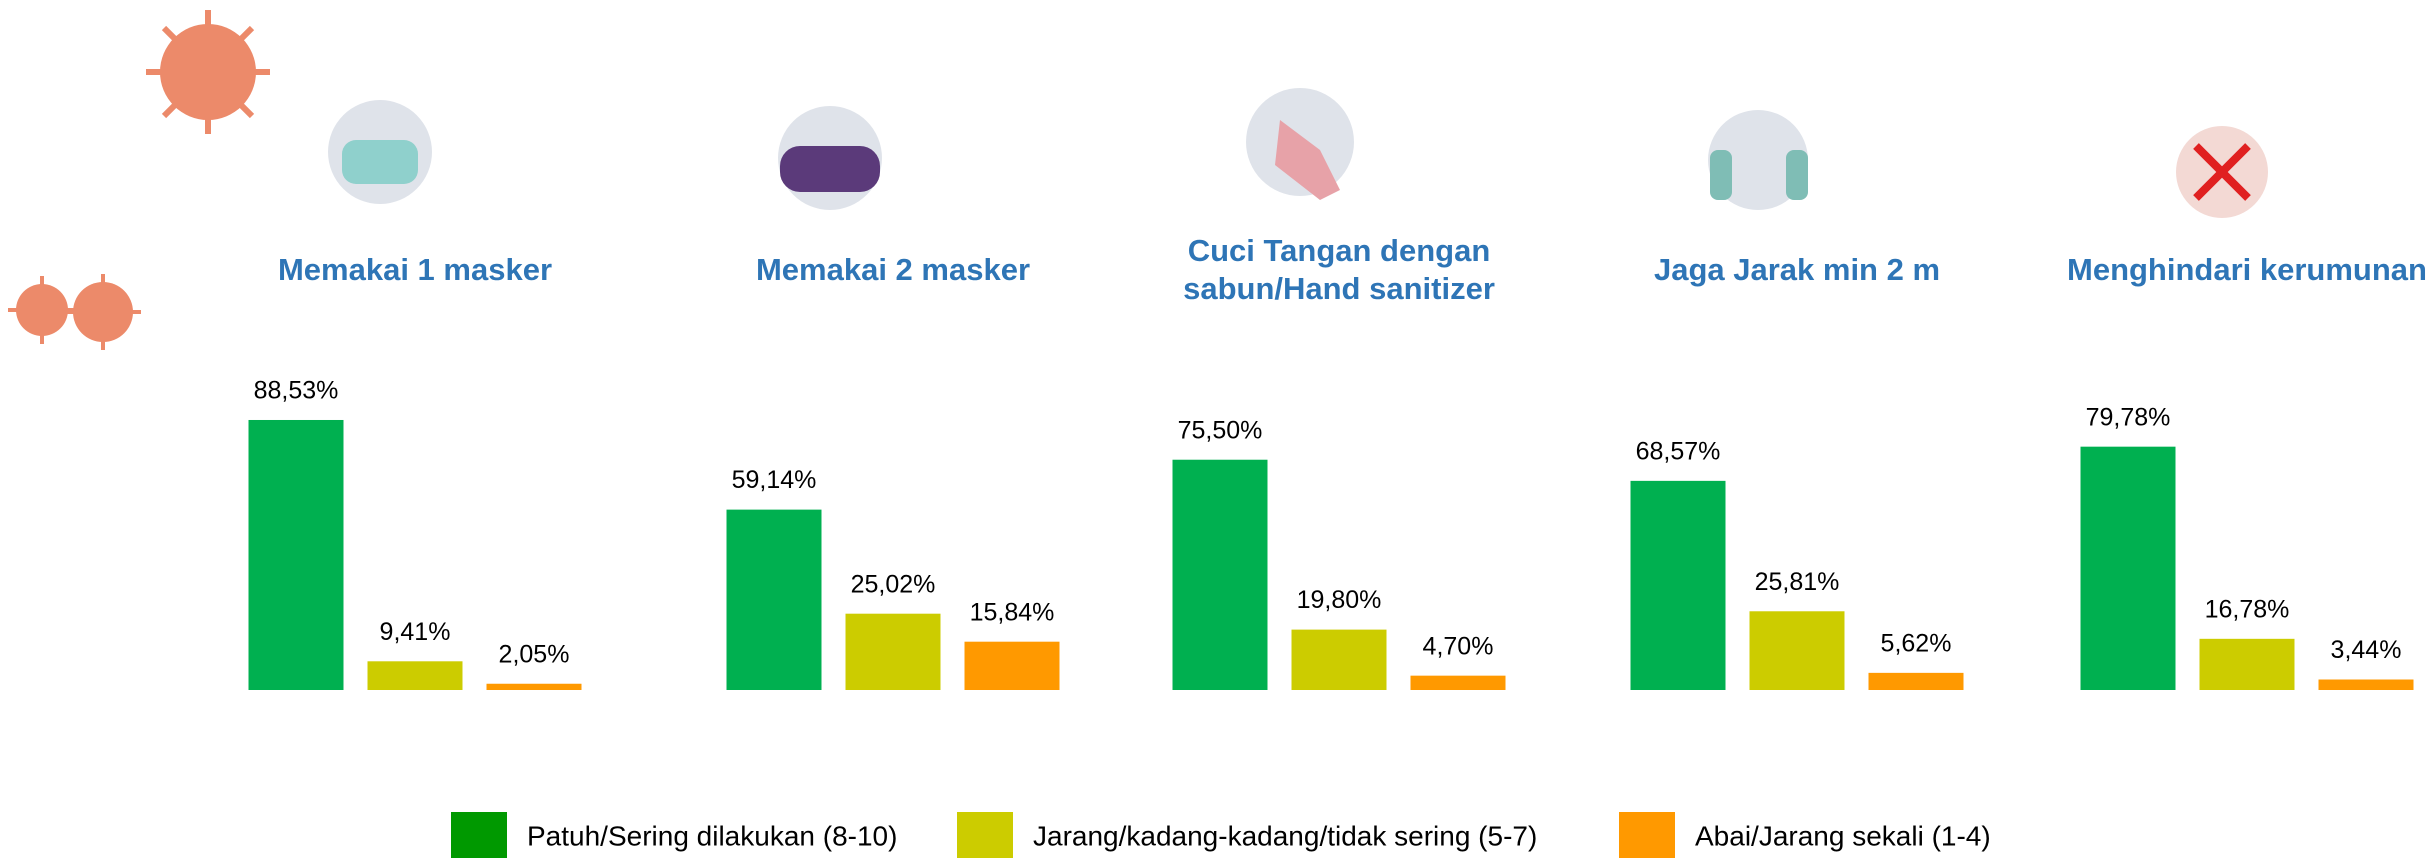  I want to click on group-title: Memakai 1 masker, so click(415, 269).